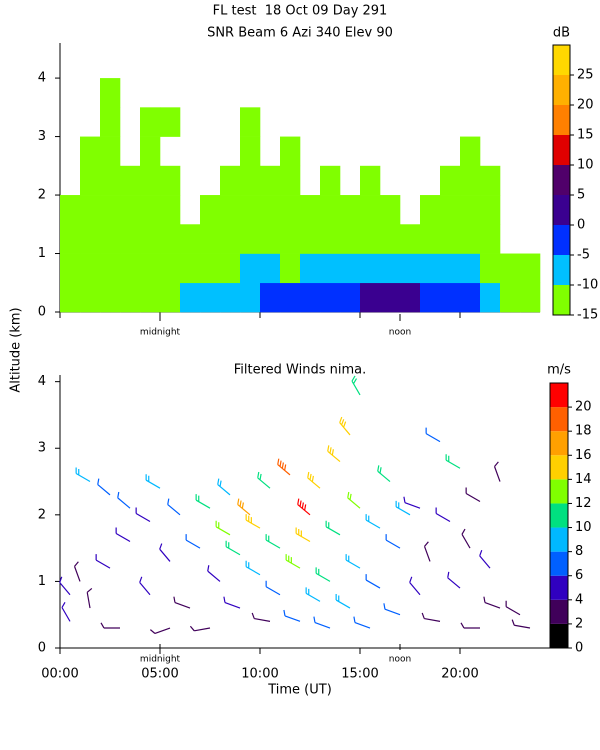 The height and width of the screenshot is (750, 600). What do you see at coordinates (583, 527) in the screenshot?
I see `colorbar-tick-label: 10` at bounding box center [583, 527].